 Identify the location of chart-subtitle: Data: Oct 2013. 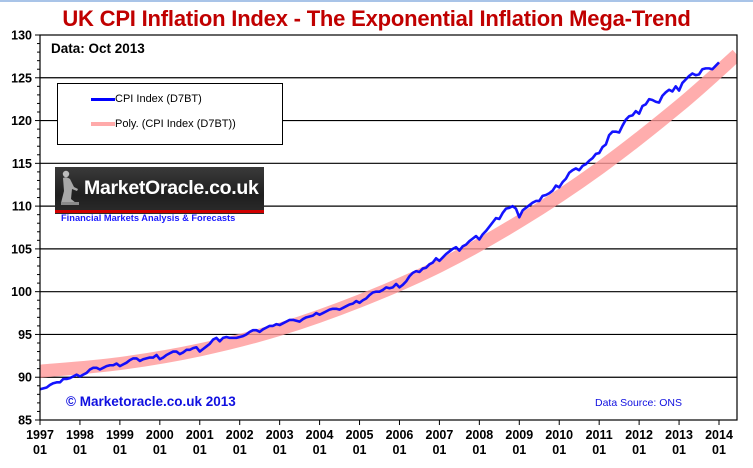
(98, 48).